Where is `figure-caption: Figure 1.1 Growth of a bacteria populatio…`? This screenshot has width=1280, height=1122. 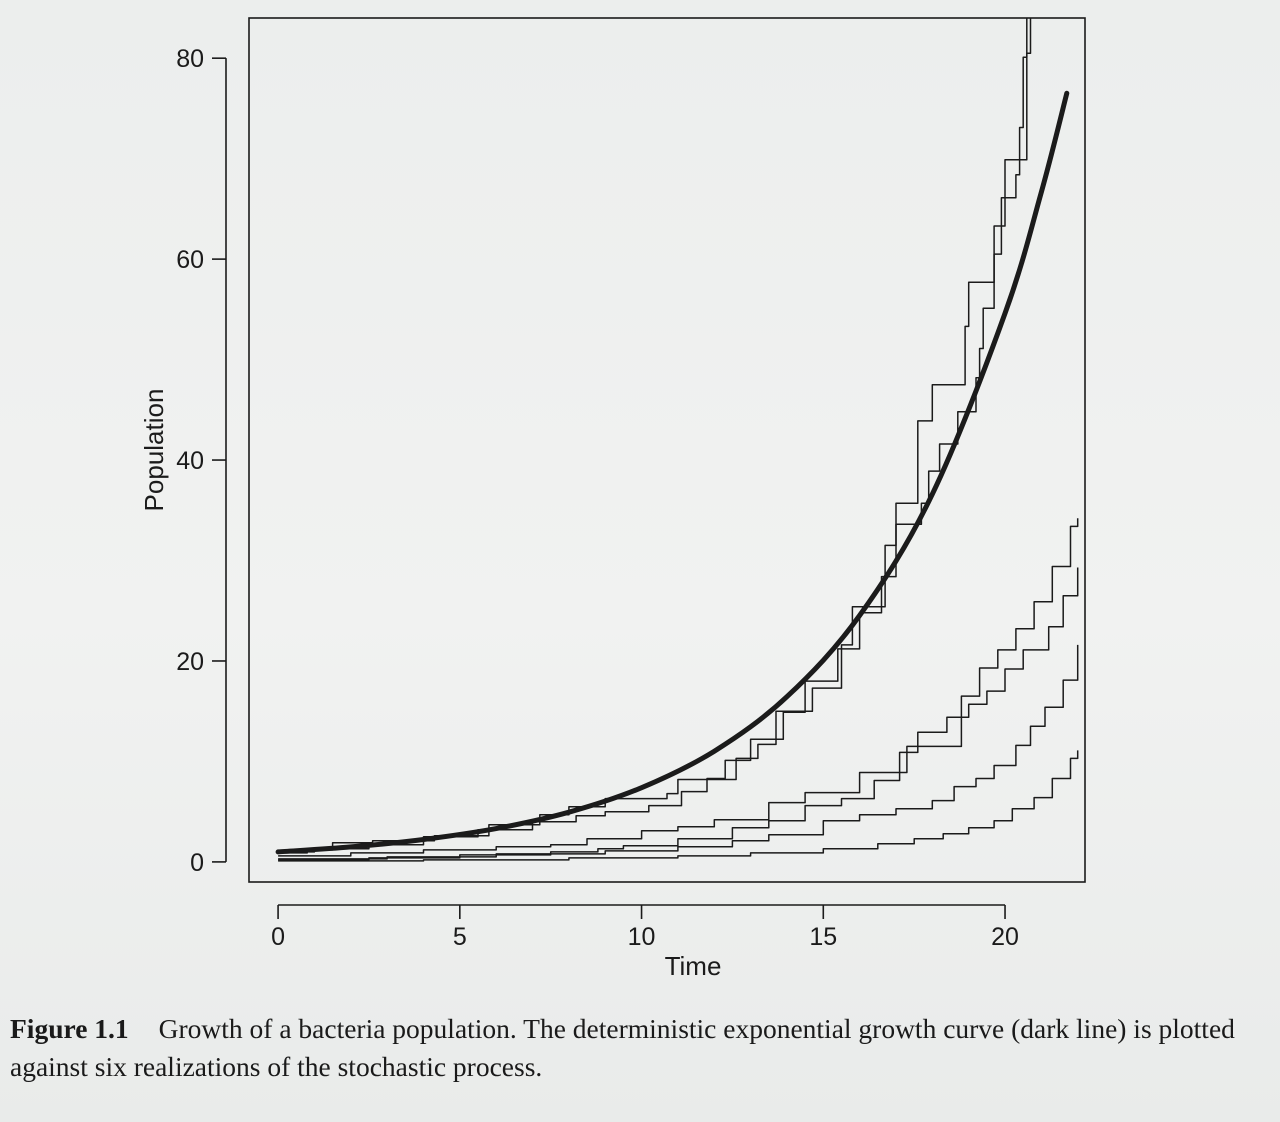
figure-caption: Figure 1.1 Growth of a bacteria populatio… is located at coordinates (641, 1048).